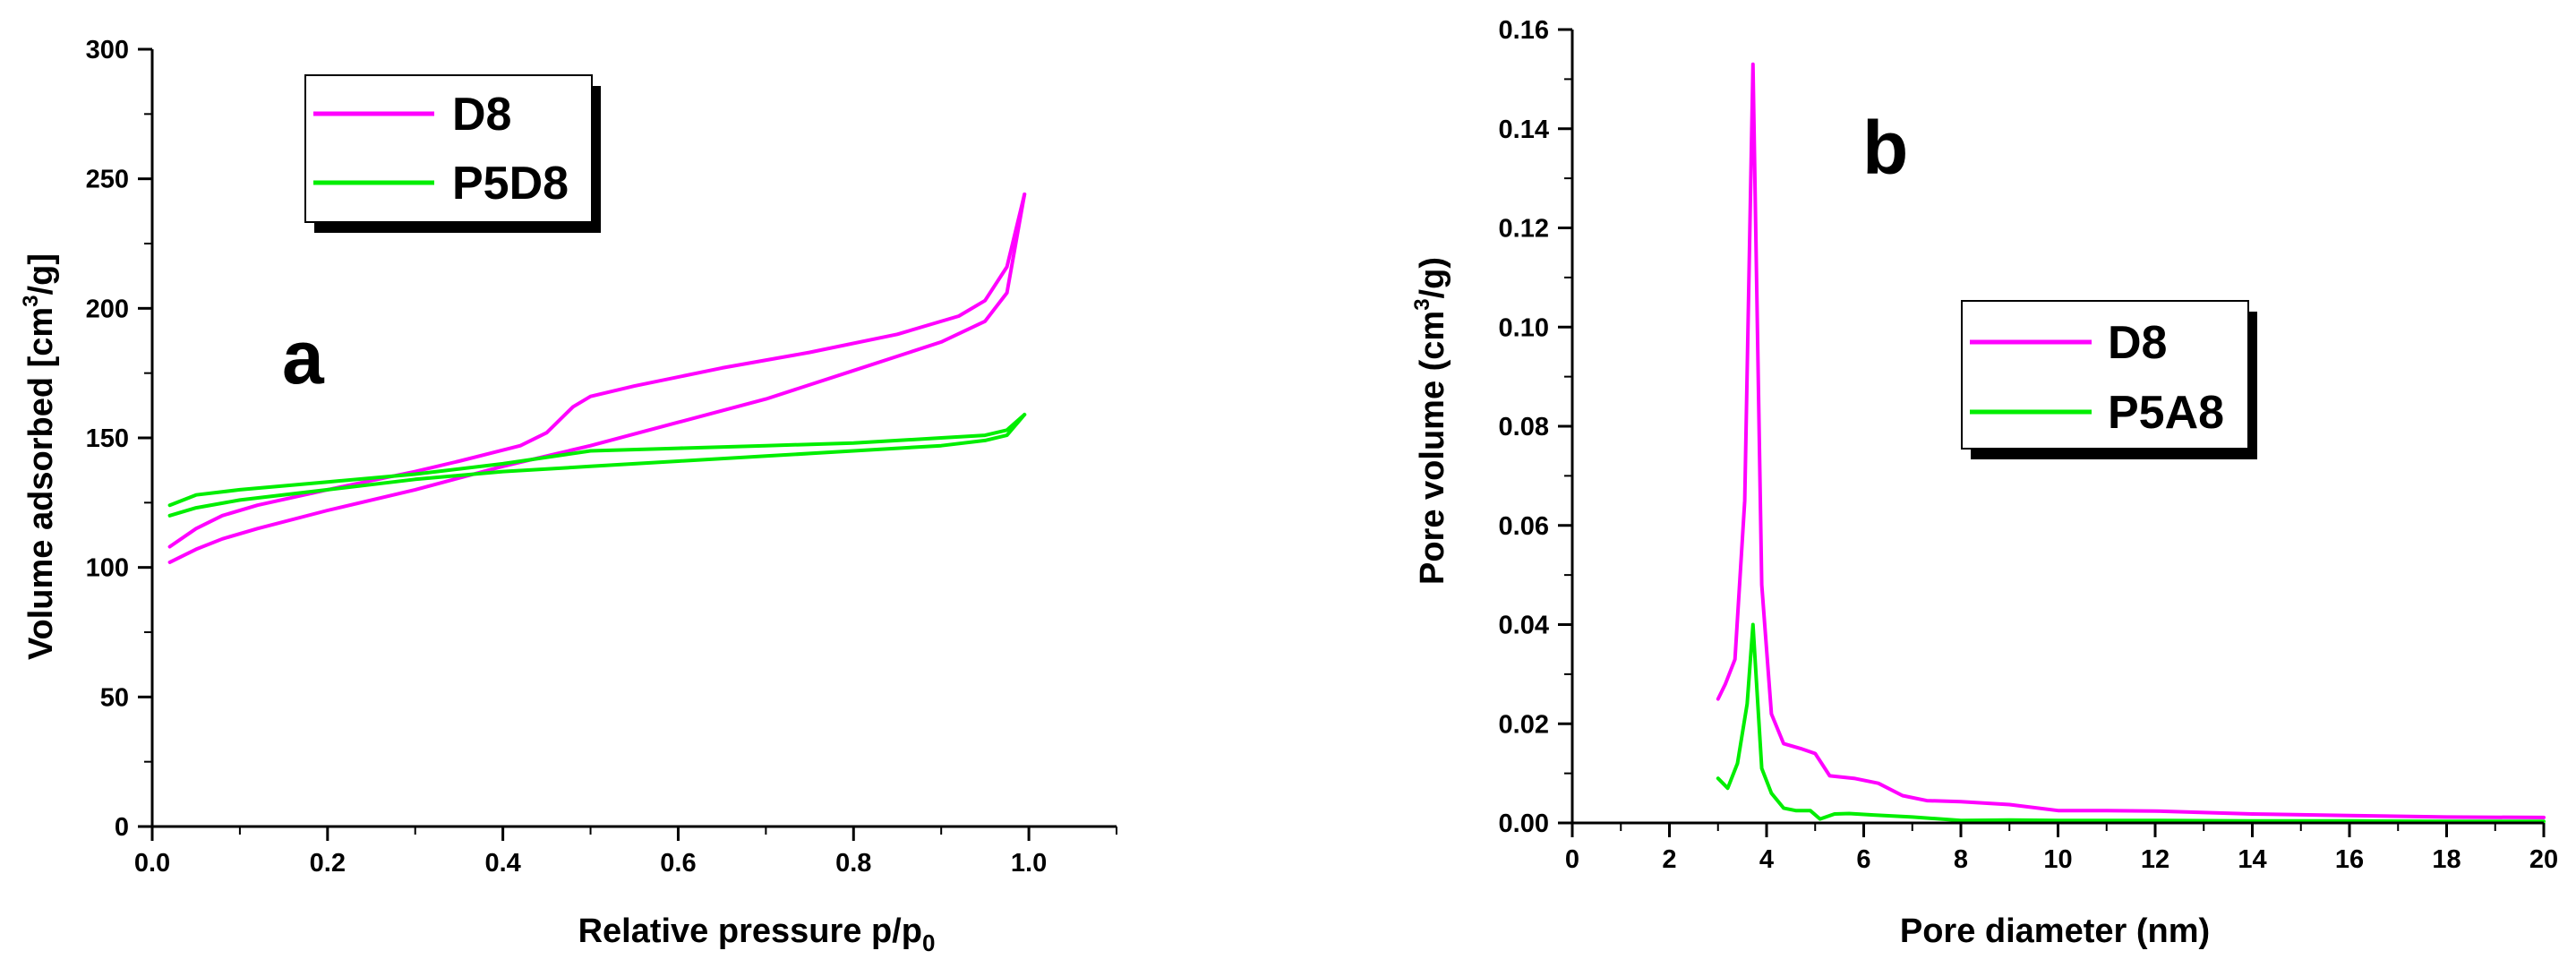  What do you see at coordinates (2166, 413) in the screenshot?
I see `panel-b-legend-label-p5a8: P5A8` at bounding box center [2166, 413].